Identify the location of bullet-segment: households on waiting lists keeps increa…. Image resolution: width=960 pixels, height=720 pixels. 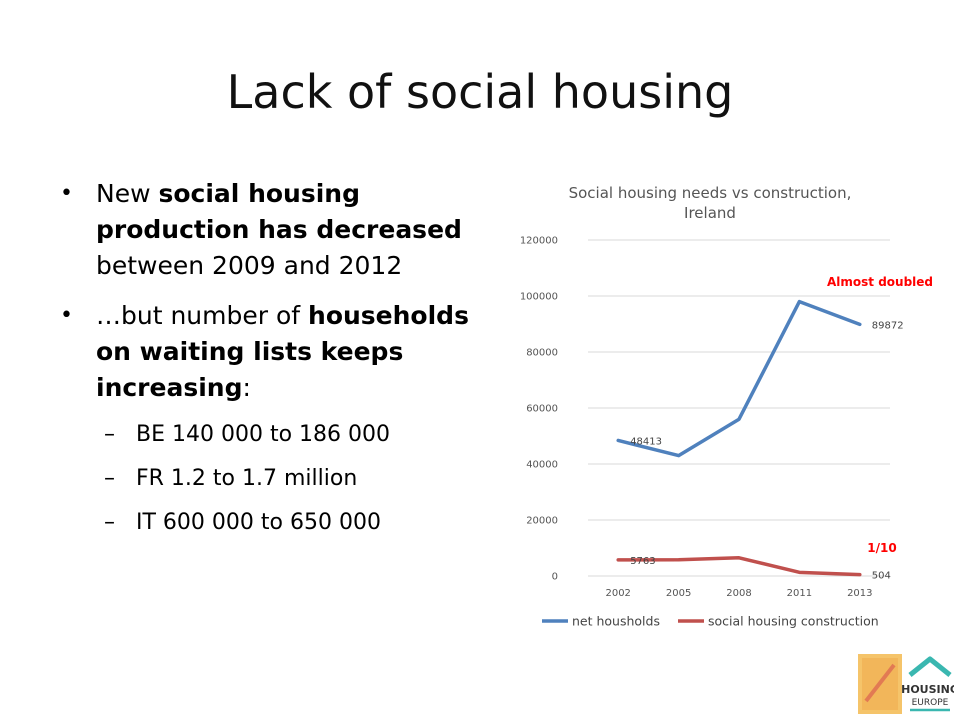
(282, 351).